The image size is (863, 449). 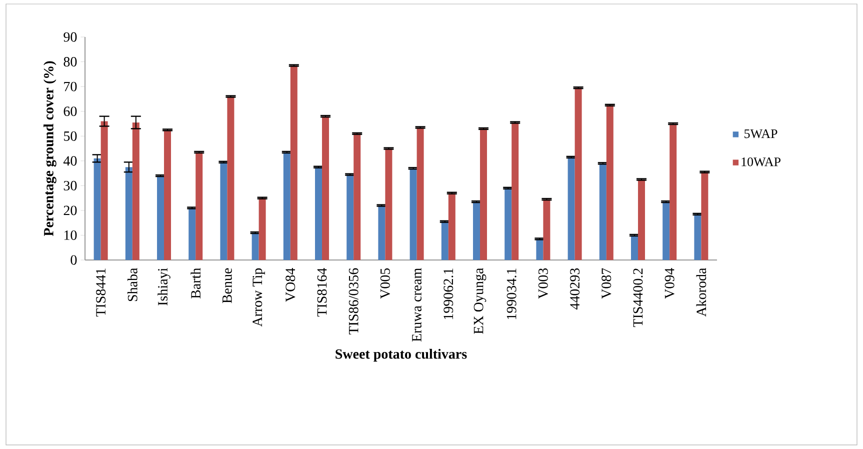 What do you see at coordinates (543, 283) in the screenshot?
I see `x-tick-label: V003` at bounding box center [543, 283].